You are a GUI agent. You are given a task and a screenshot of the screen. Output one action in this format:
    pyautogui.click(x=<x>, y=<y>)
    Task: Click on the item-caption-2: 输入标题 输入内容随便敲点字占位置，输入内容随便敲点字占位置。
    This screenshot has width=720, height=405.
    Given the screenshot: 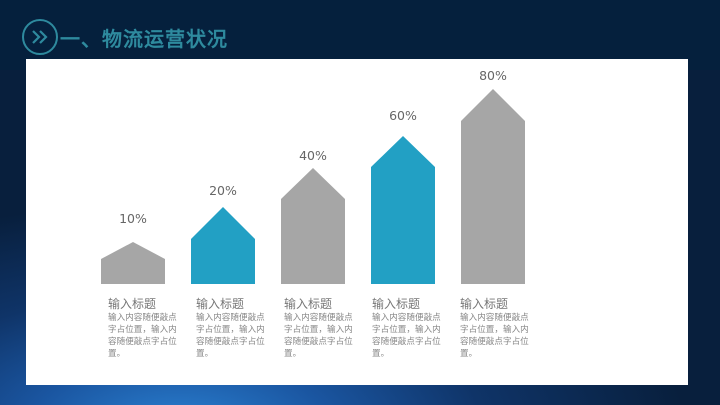 What is the action you would take?
    pyautogui.click(x=234, y=328)
    